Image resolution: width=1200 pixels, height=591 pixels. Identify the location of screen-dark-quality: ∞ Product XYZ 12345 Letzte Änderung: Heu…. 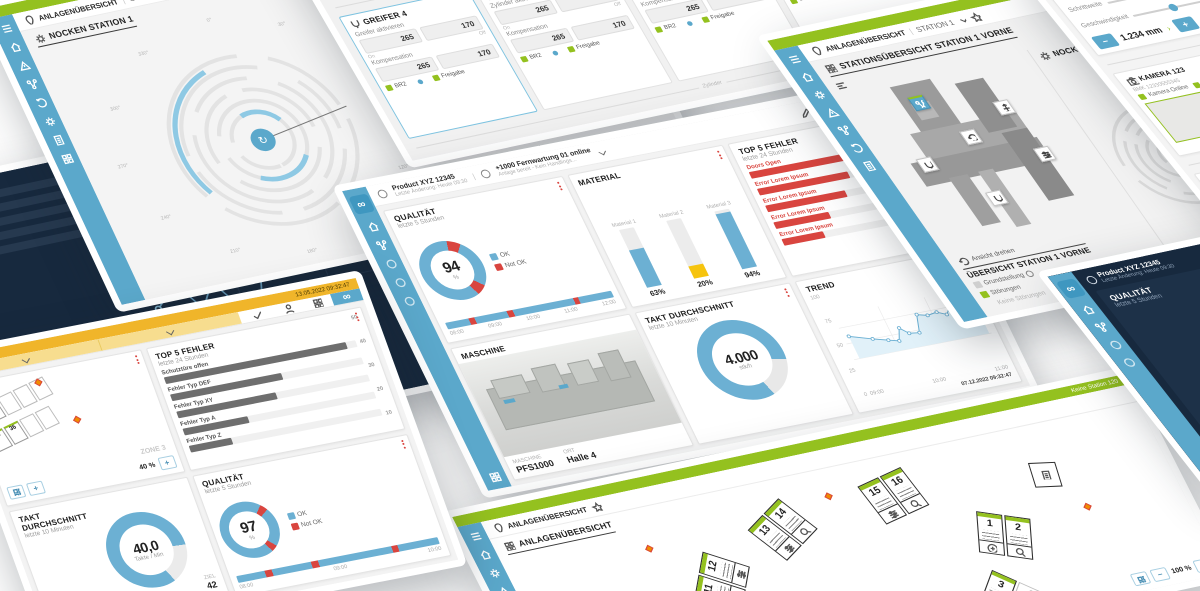
(1118, 358).